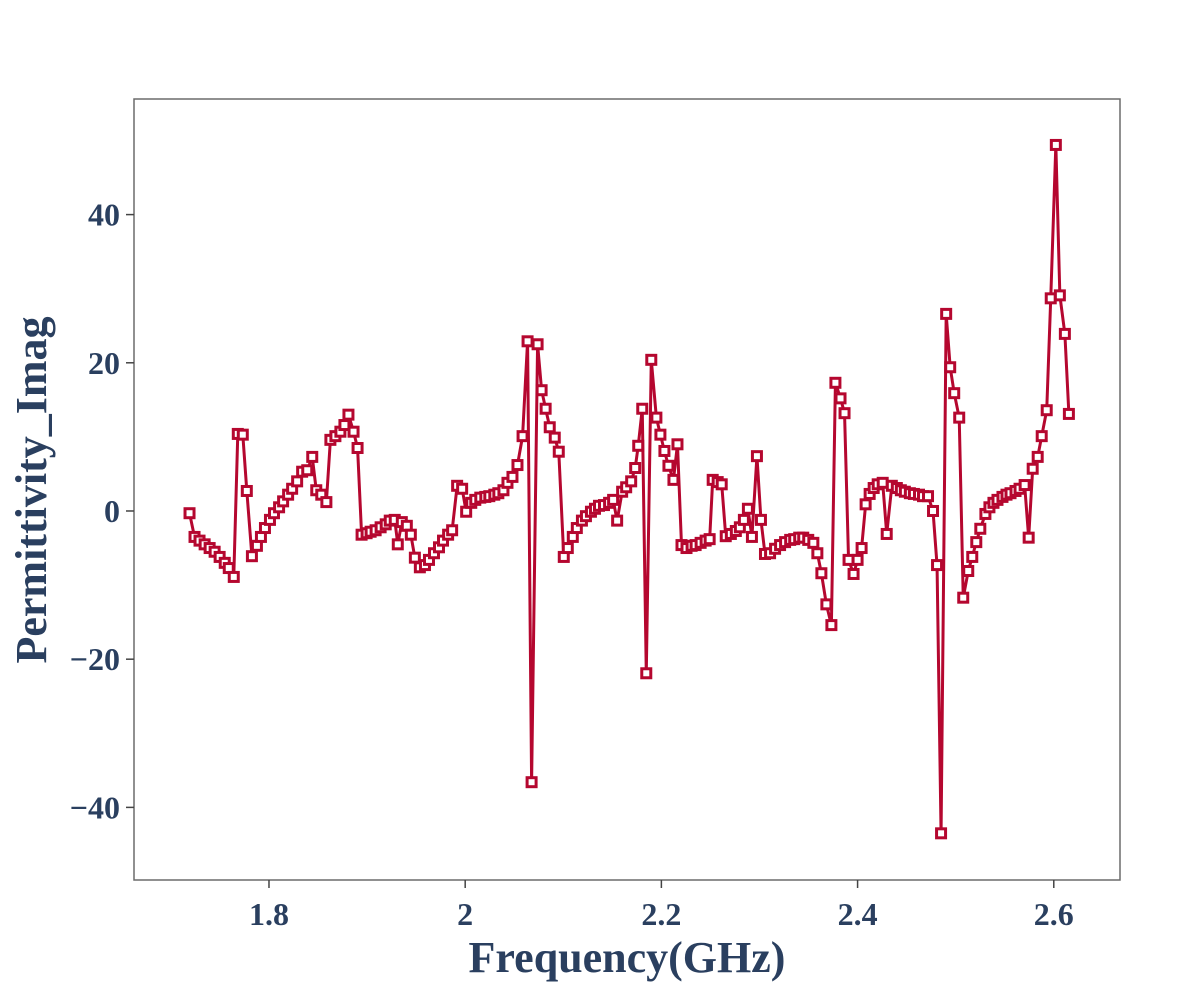 This screenshot has height=1005, width=1200. I want to click on y-tick-label: 40, so click(104, 215).